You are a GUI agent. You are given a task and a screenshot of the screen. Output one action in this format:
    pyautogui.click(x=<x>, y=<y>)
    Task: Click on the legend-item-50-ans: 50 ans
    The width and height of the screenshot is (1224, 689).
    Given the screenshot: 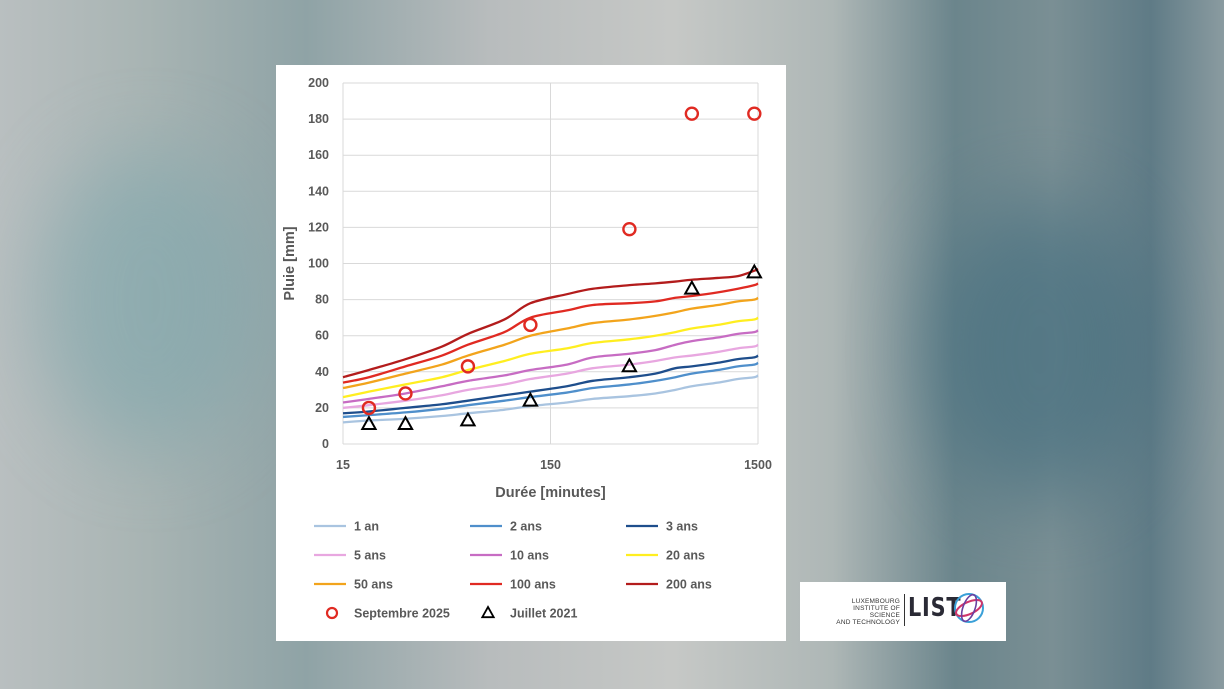 What is the action you would take?
    pyautogui.click(x=353, y=585)
    